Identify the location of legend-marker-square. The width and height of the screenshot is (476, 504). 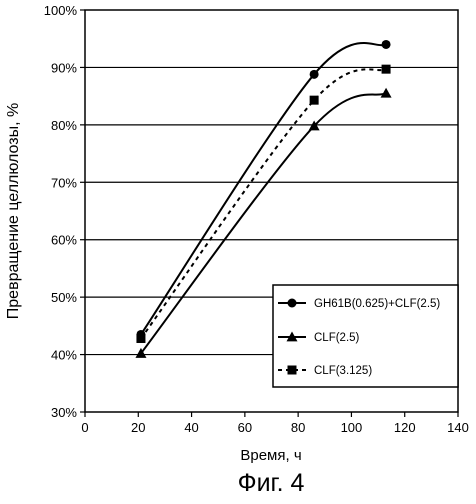
(292, 370).